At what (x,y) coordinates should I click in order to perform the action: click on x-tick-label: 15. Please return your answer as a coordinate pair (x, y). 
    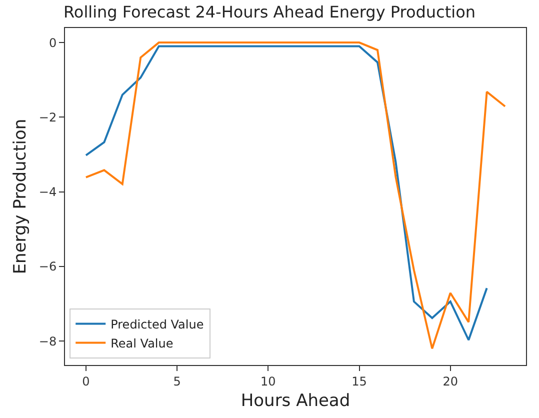
    Looking at the image, I should click on (359, 381).